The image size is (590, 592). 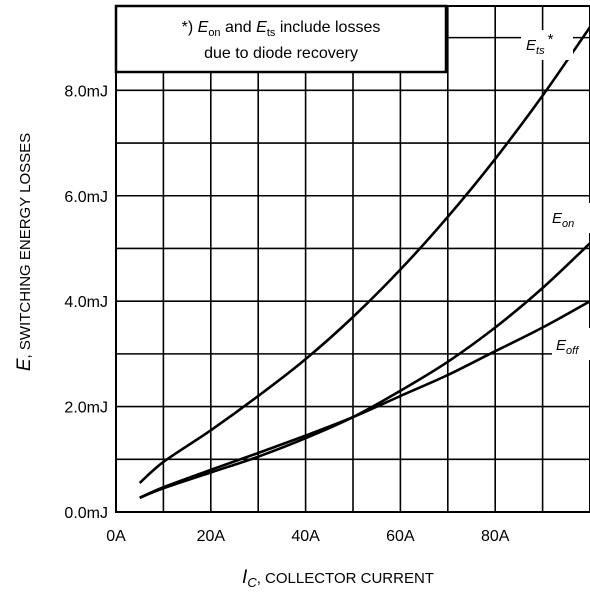 I want to click on y-tick-label: 6.0mJ, so click(x=86, y=197).